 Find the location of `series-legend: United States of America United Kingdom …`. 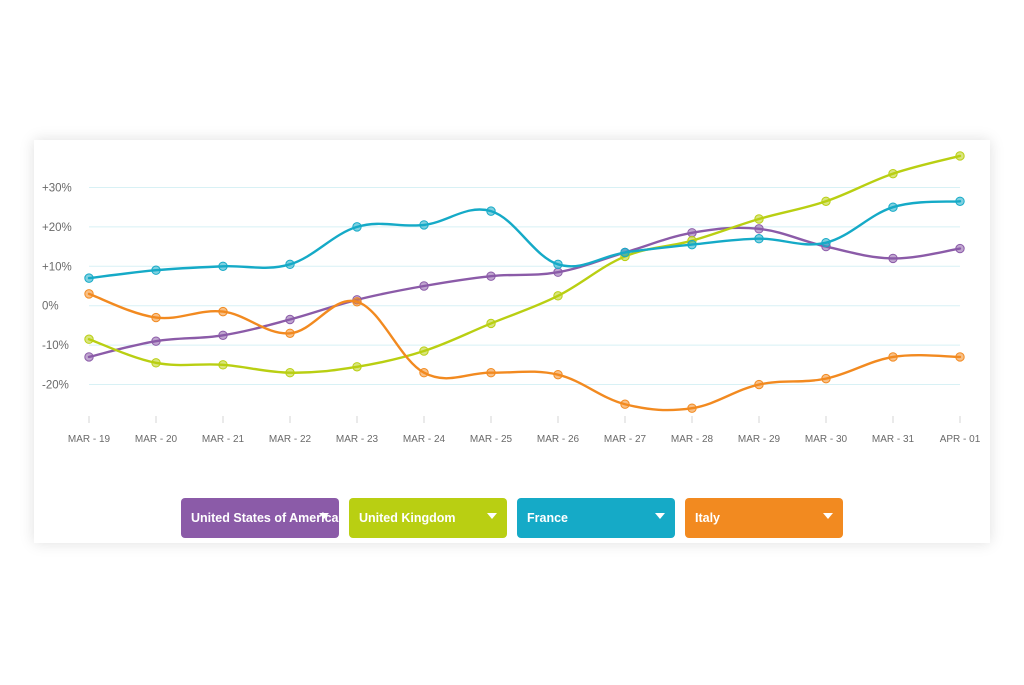

series-legend: United States of America United Kingdom … is located at coordinates (512, 518).